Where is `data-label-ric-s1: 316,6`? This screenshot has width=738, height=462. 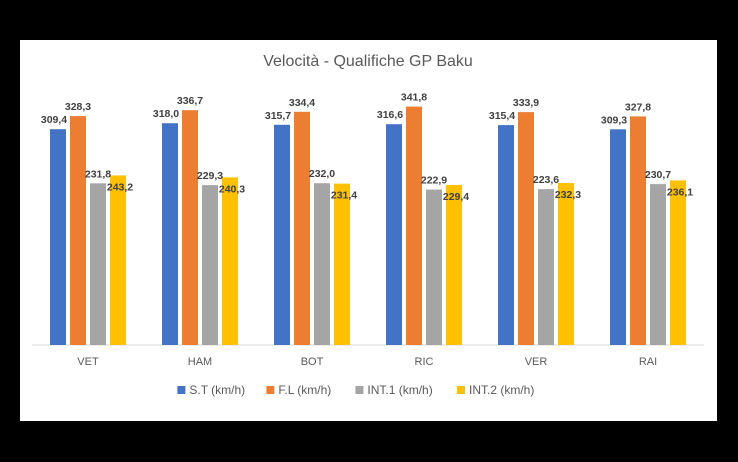 data-label-ric-s1: 316,6 is located at coordinates (390, 115).